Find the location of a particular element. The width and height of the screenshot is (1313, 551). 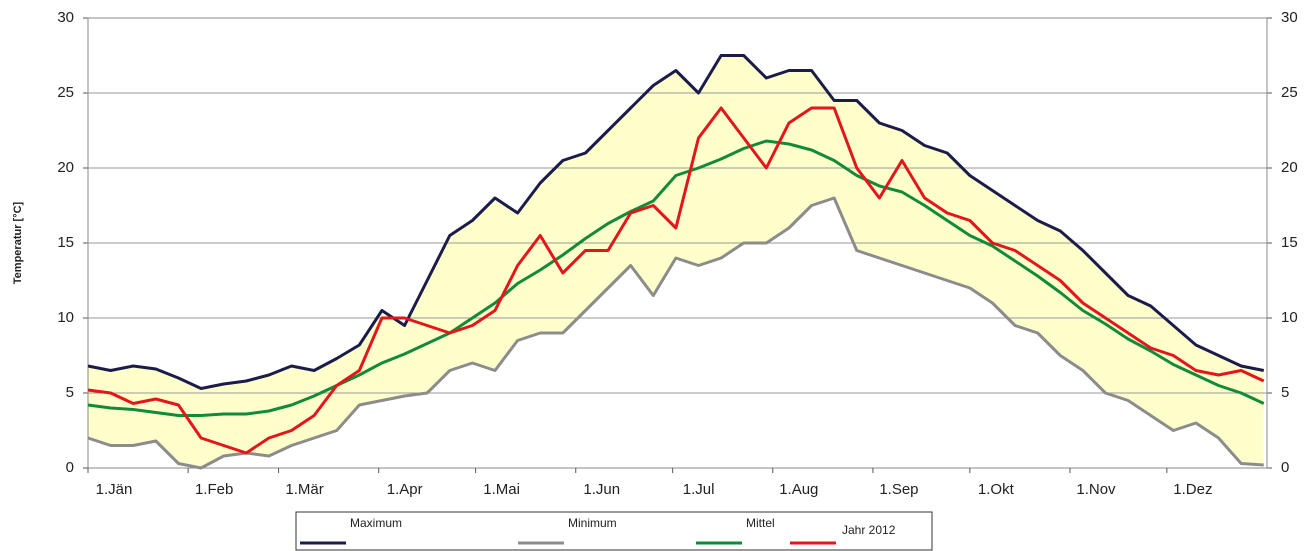

x-tick-label: 1.Aug is located at coordinates (798, 489).